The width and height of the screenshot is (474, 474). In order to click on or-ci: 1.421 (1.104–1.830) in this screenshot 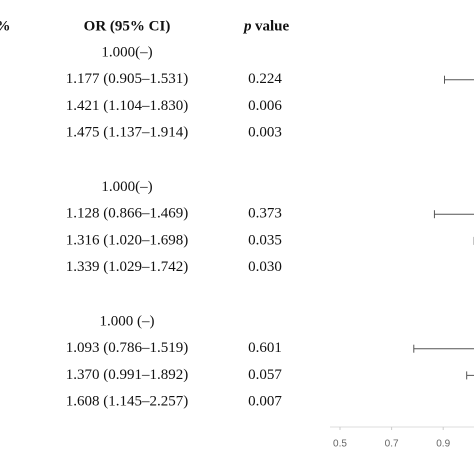, I will do `click(127, 106)`.